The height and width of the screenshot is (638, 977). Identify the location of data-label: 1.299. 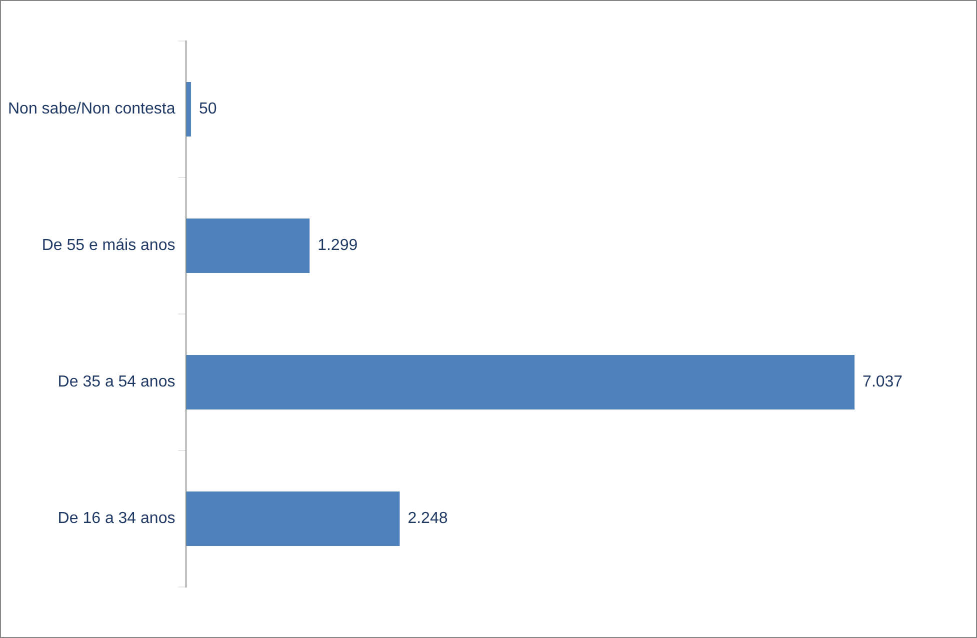
(338, 245).